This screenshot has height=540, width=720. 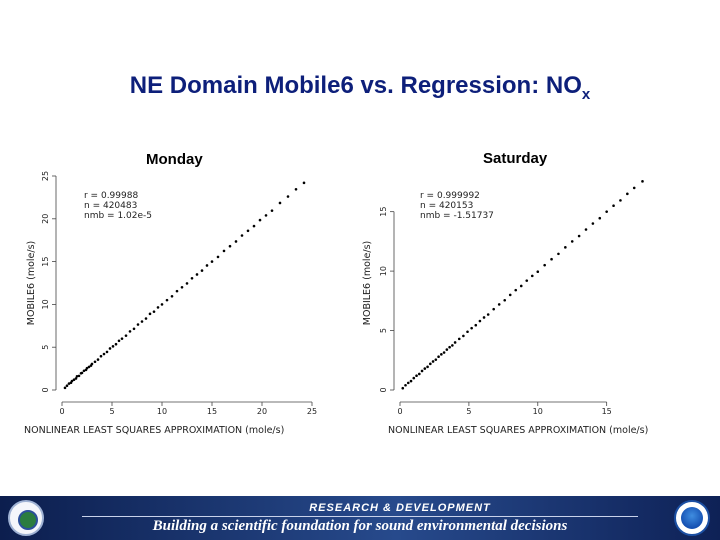 What do you see at coordinates (45, 347) in the screenshot?
I see `chart-0-y-tick-label: 5` at bounding box center [45, 347].